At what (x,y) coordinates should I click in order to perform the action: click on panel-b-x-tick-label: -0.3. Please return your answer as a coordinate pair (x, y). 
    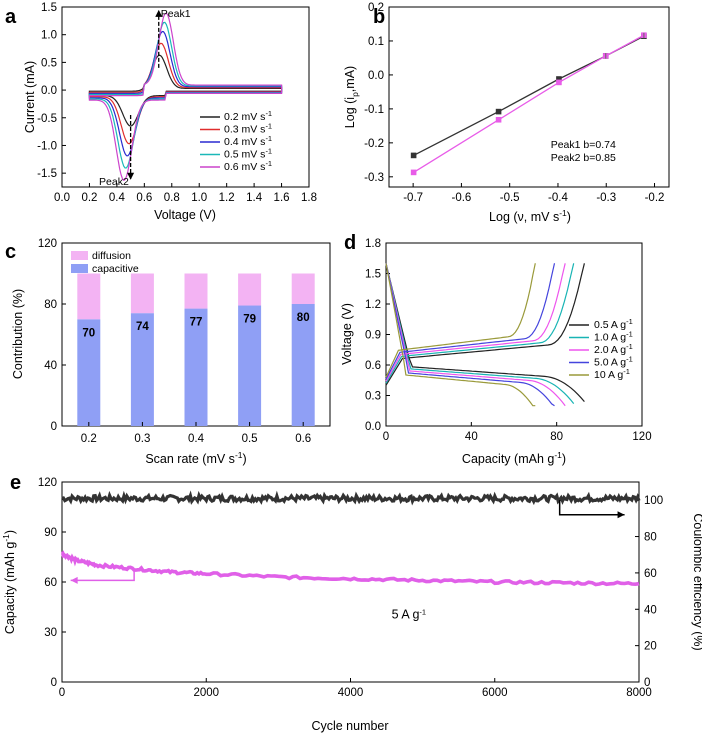
    Looking at the image, I should click on (606, 198).